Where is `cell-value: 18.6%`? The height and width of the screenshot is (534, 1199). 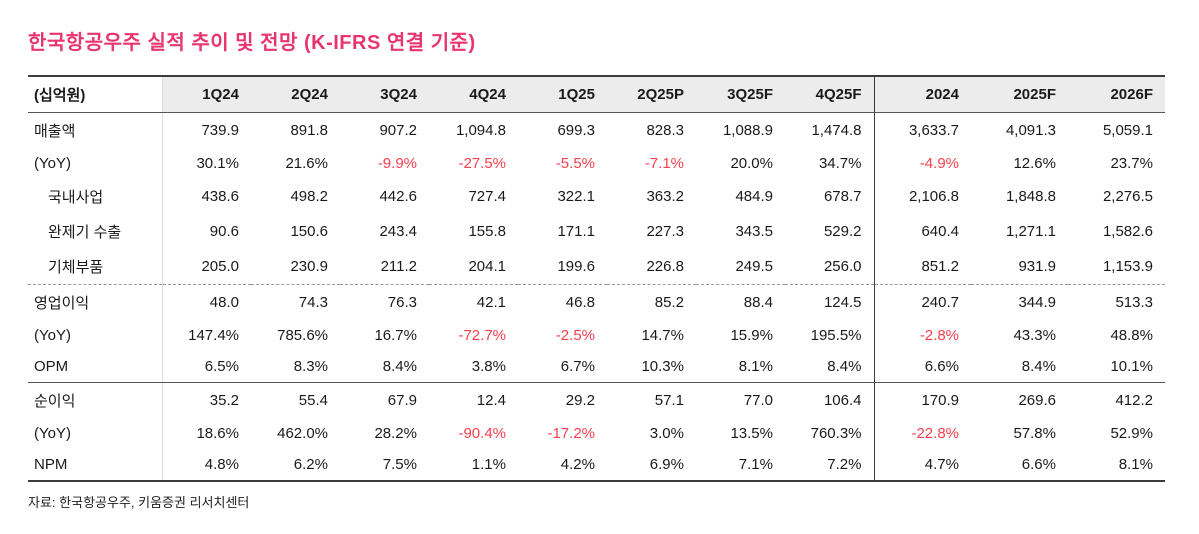
cell-value: 18.6% is located at coordinates (206, 433).